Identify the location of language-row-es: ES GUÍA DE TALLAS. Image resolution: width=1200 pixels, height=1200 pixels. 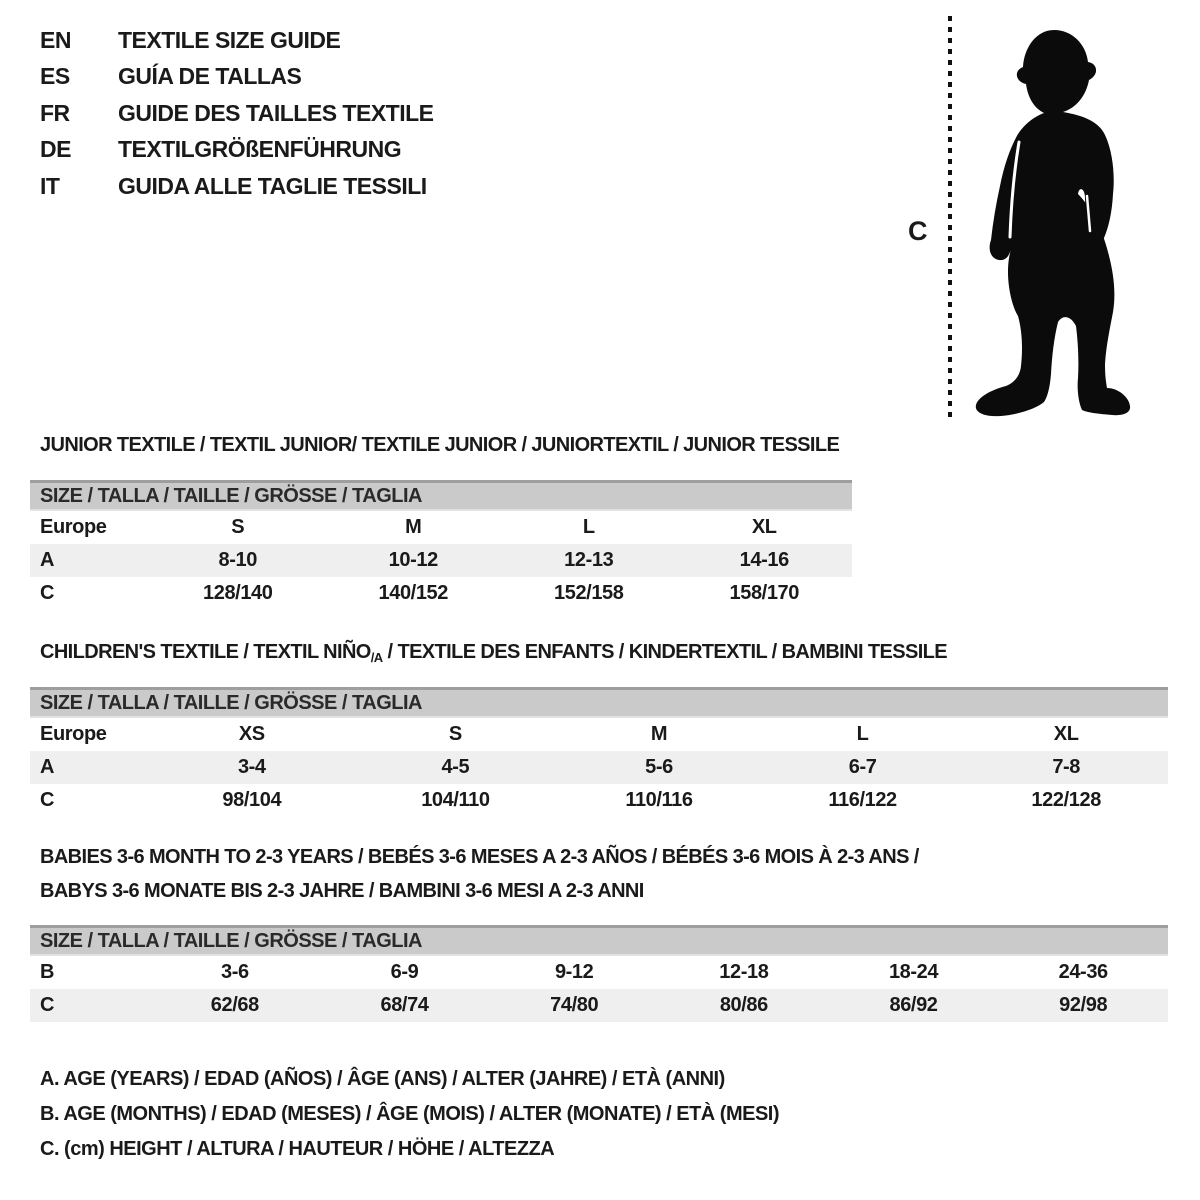
(237, 77).